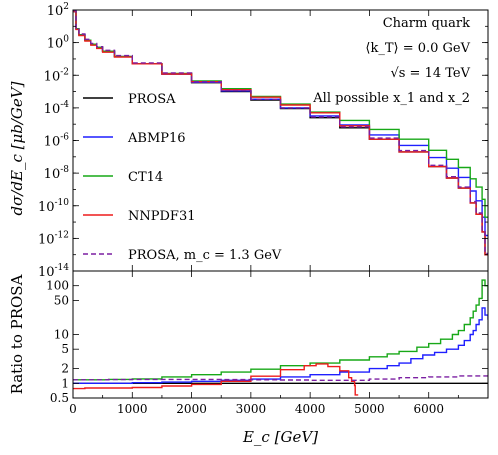 The image size is (498, 455). What do you see at coordinates (369, 409) in the screenshot?
I see `x-tick-label: 5000` at bounding box center [369, 409].